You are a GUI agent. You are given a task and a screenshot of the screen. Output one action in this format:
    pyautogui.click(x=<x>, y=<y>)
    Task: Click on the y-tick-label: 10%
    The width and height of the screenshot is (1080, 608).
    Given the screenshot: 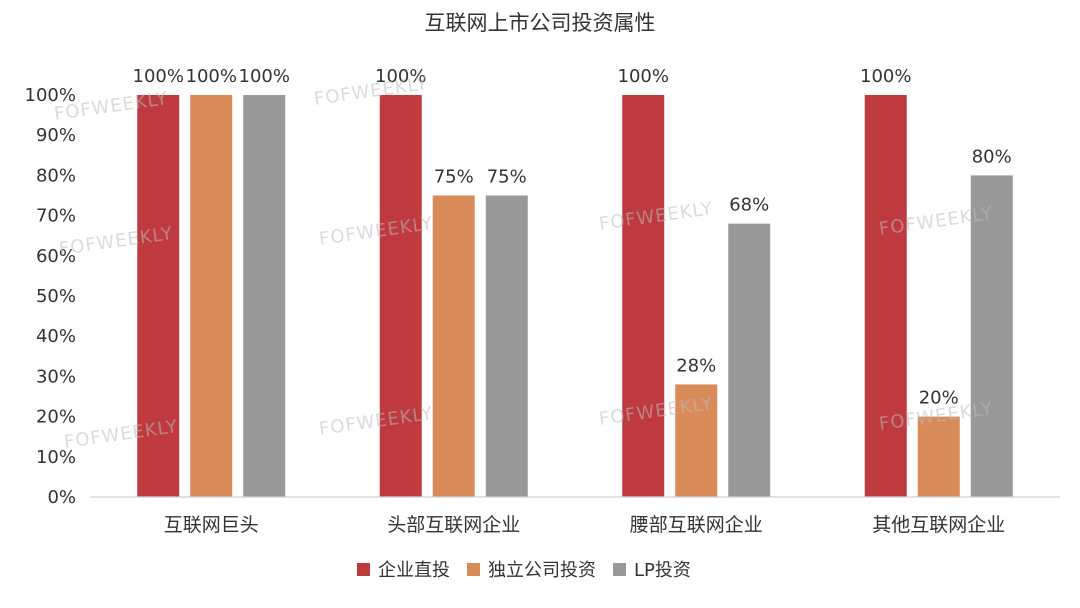 What is the action you would take?
    pyautogui.click(x=56, y=457)
    